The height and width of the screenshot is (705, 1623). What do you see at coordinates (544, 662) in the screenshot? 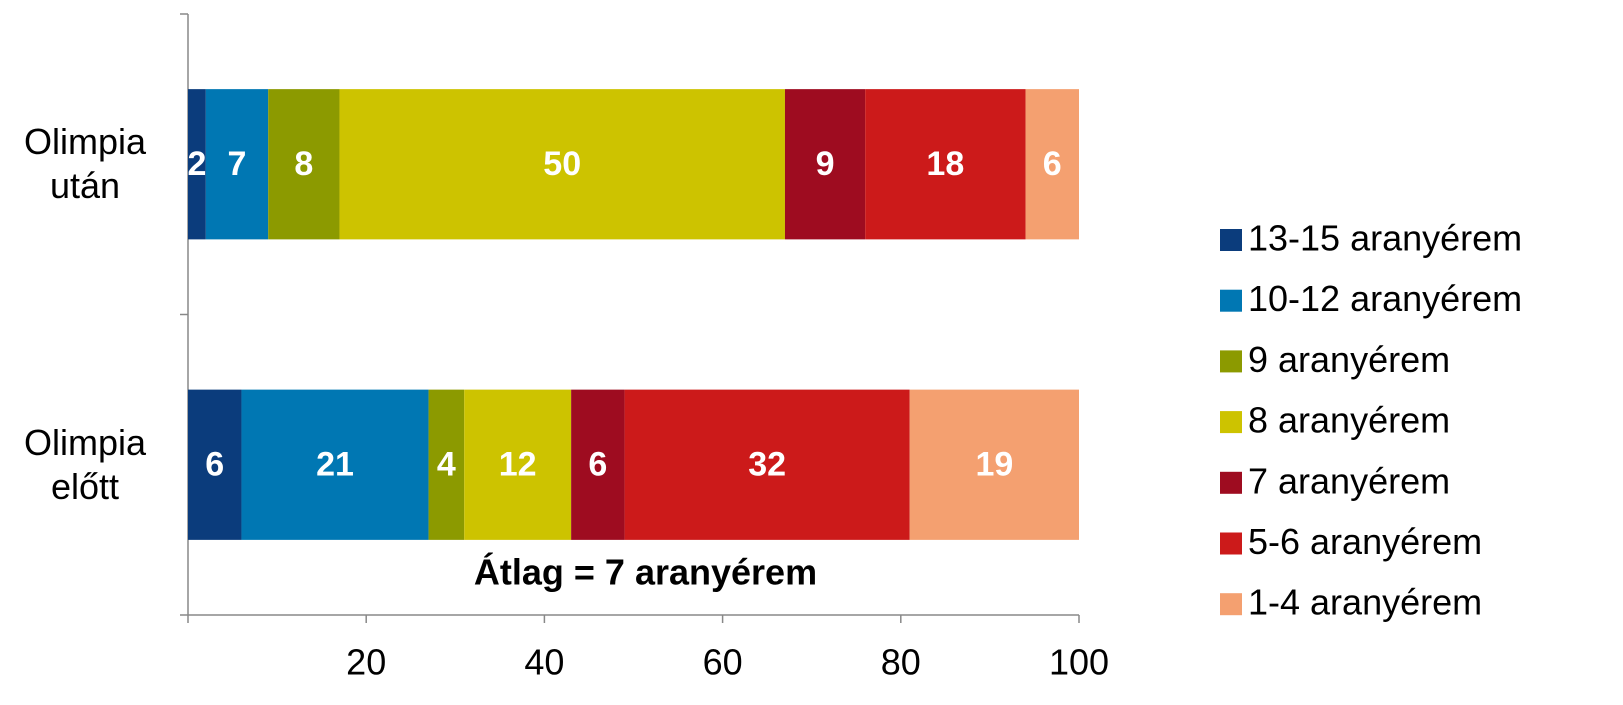
I see `x-tick-label: 40` at bounding box center [544, 662].